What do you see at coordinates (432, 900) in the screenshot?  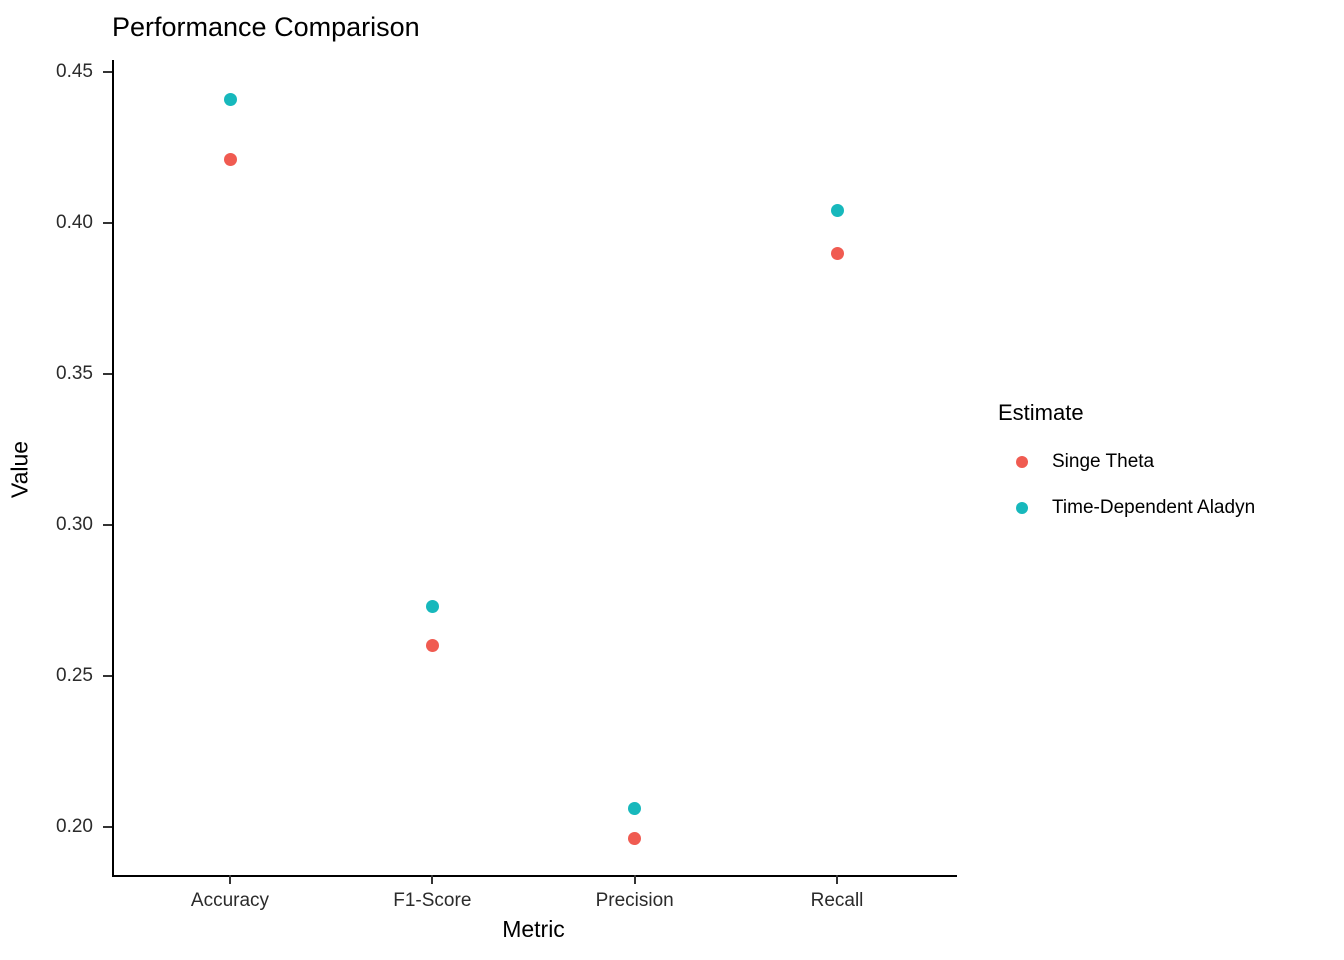 I see `x-tick-label: F1-Score` at bounding box center [432, 900].